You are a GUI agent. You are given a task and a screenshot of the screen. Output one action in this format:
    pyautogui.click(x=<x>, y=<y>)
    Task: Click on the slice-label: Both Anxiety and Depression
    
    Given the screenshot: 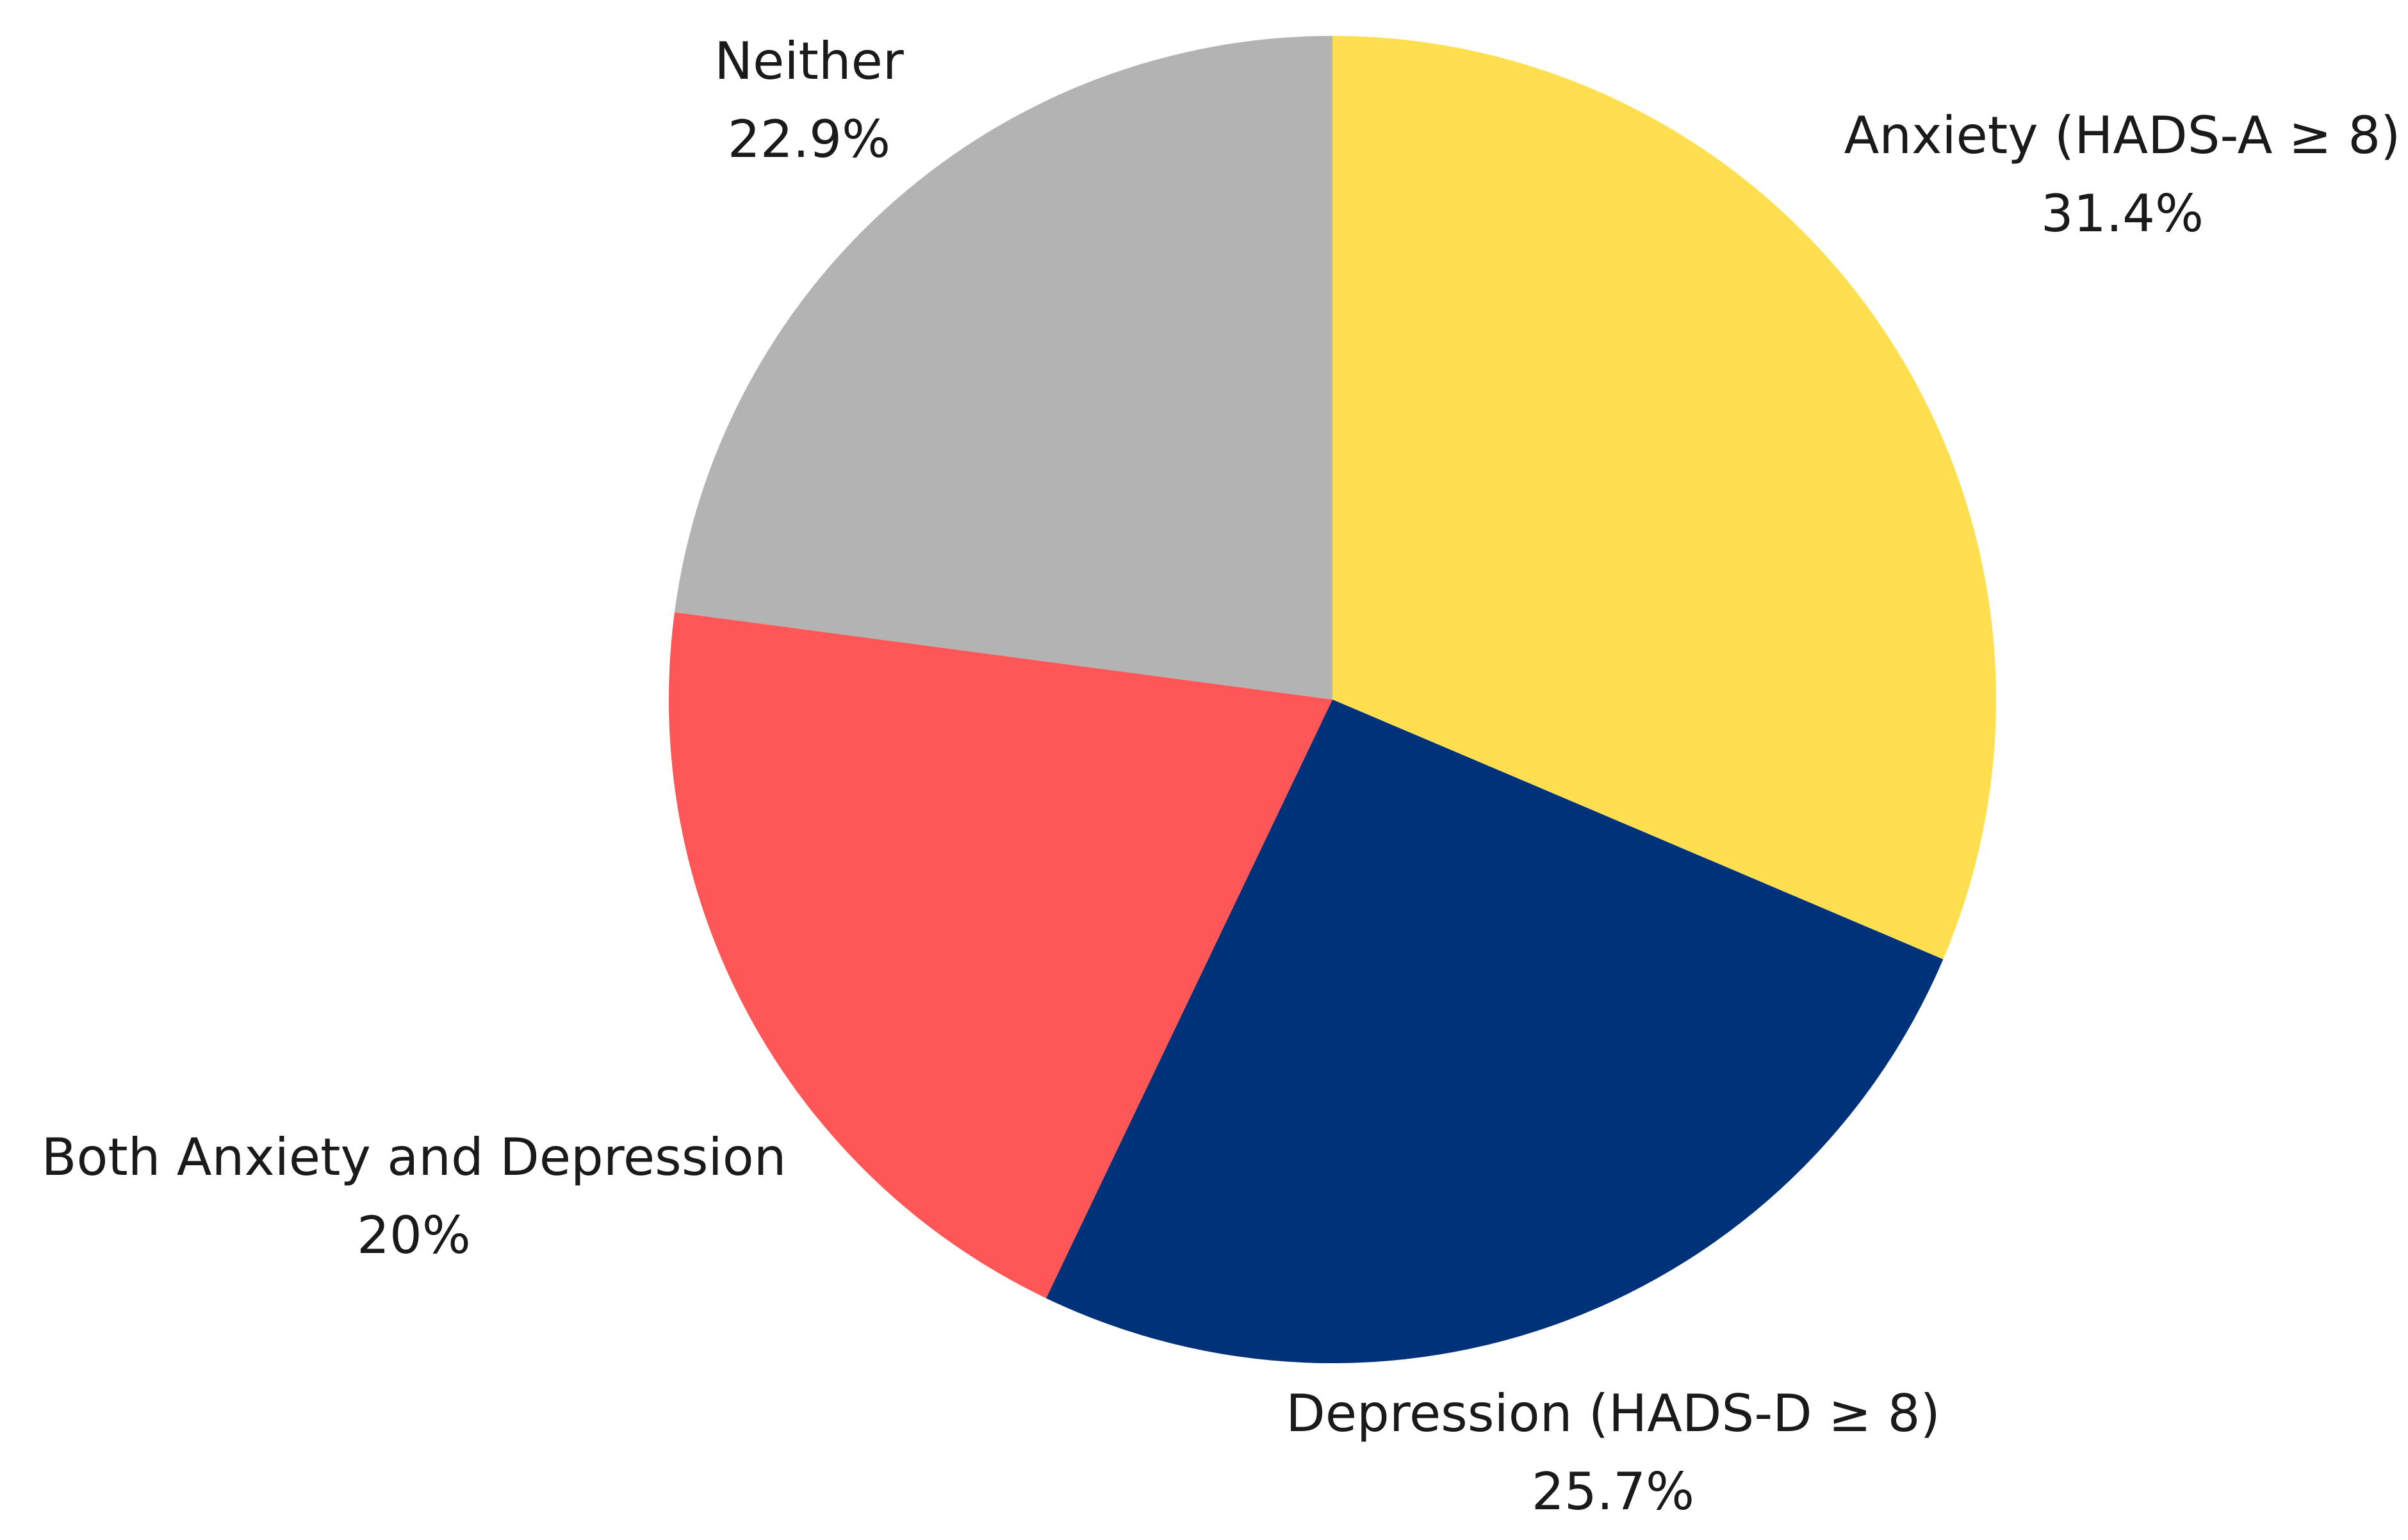 What is the action you would take?
    pyautogui.click(x=415, y=1157)
    